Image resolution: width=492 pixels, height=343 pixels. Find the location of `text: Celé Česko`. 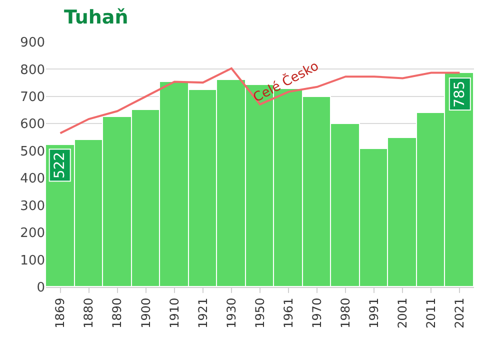

text: Celé Česko is located at coordinates (286, 81).